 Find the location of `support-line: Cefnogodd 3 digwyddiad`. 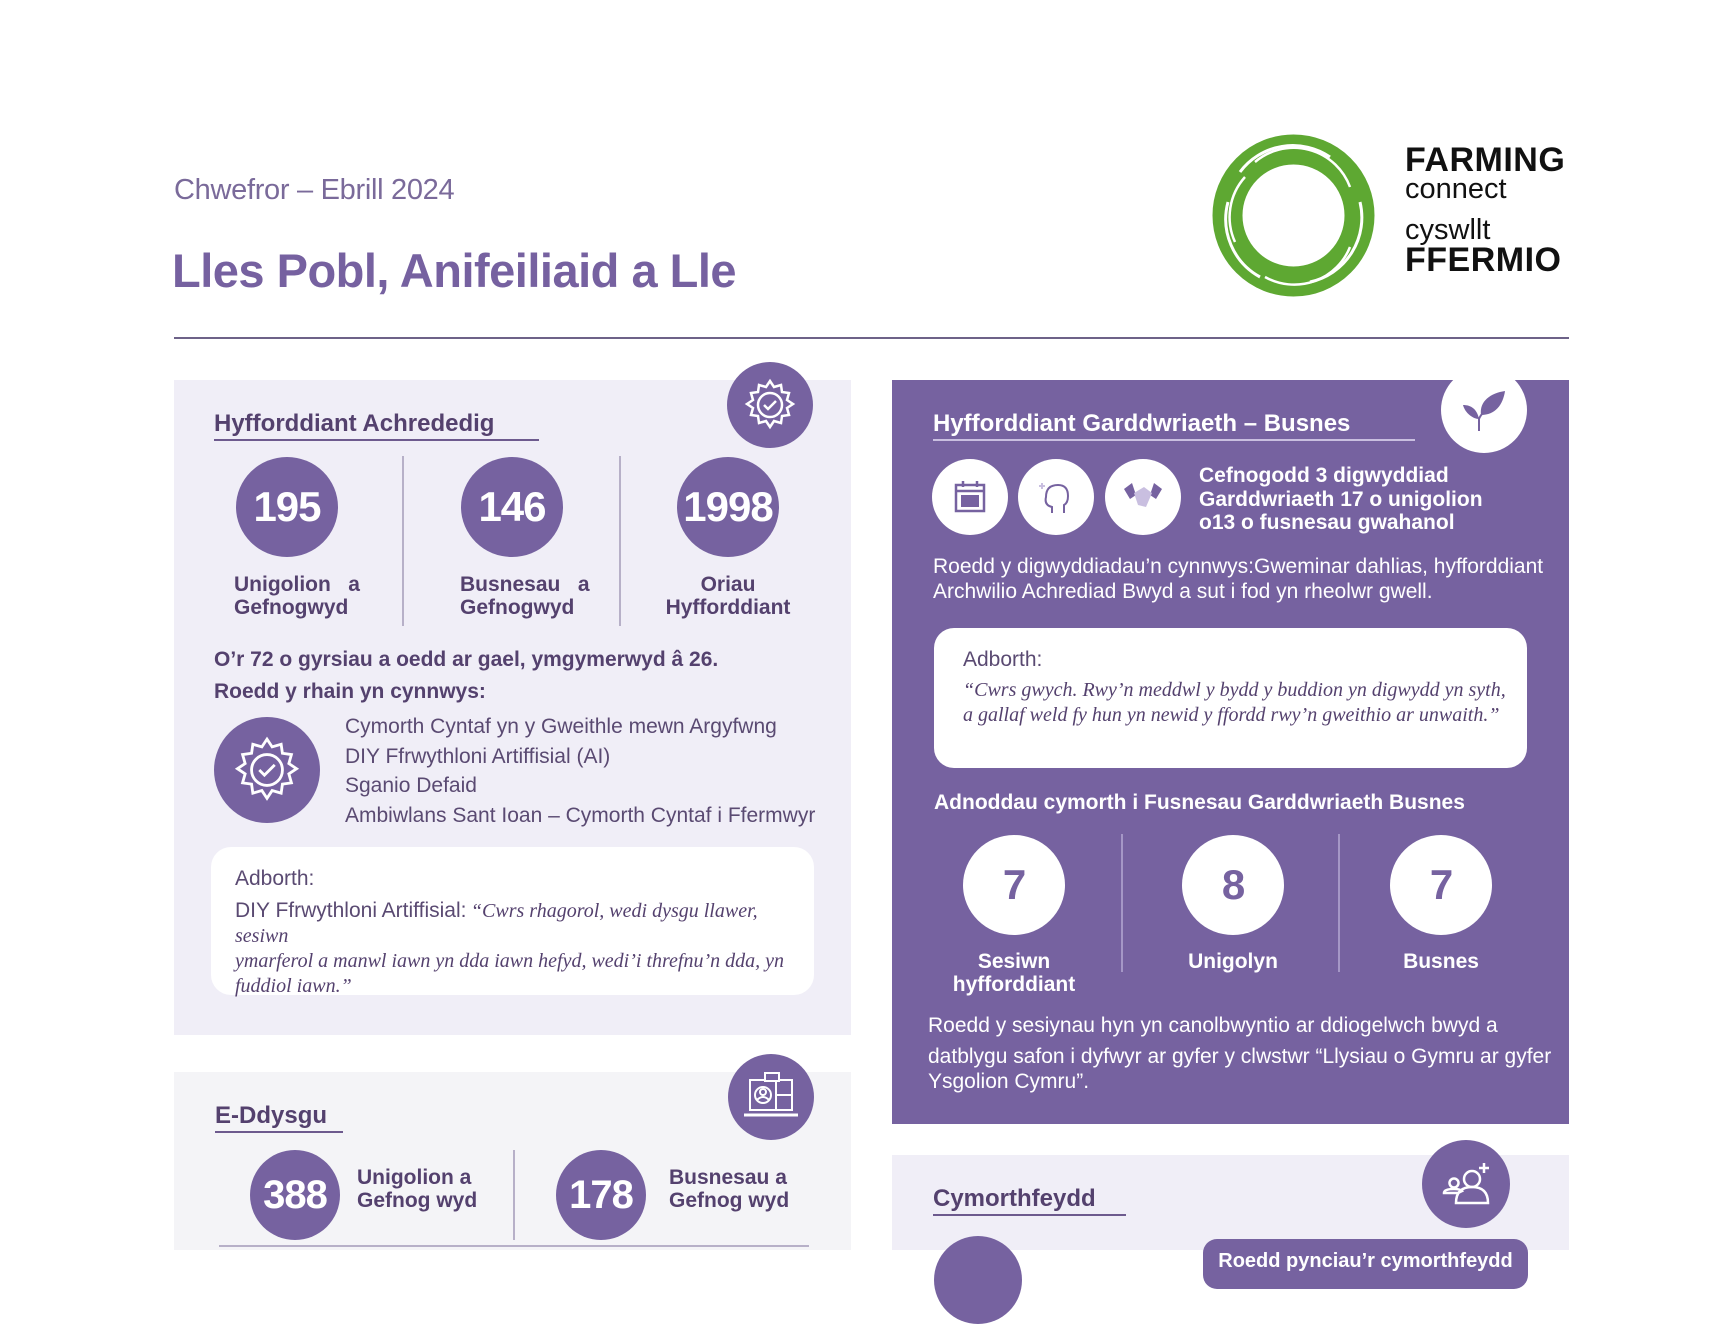

support-line: Cefnogodd 3 digwyddiad is located at coordinates (1324, 475).